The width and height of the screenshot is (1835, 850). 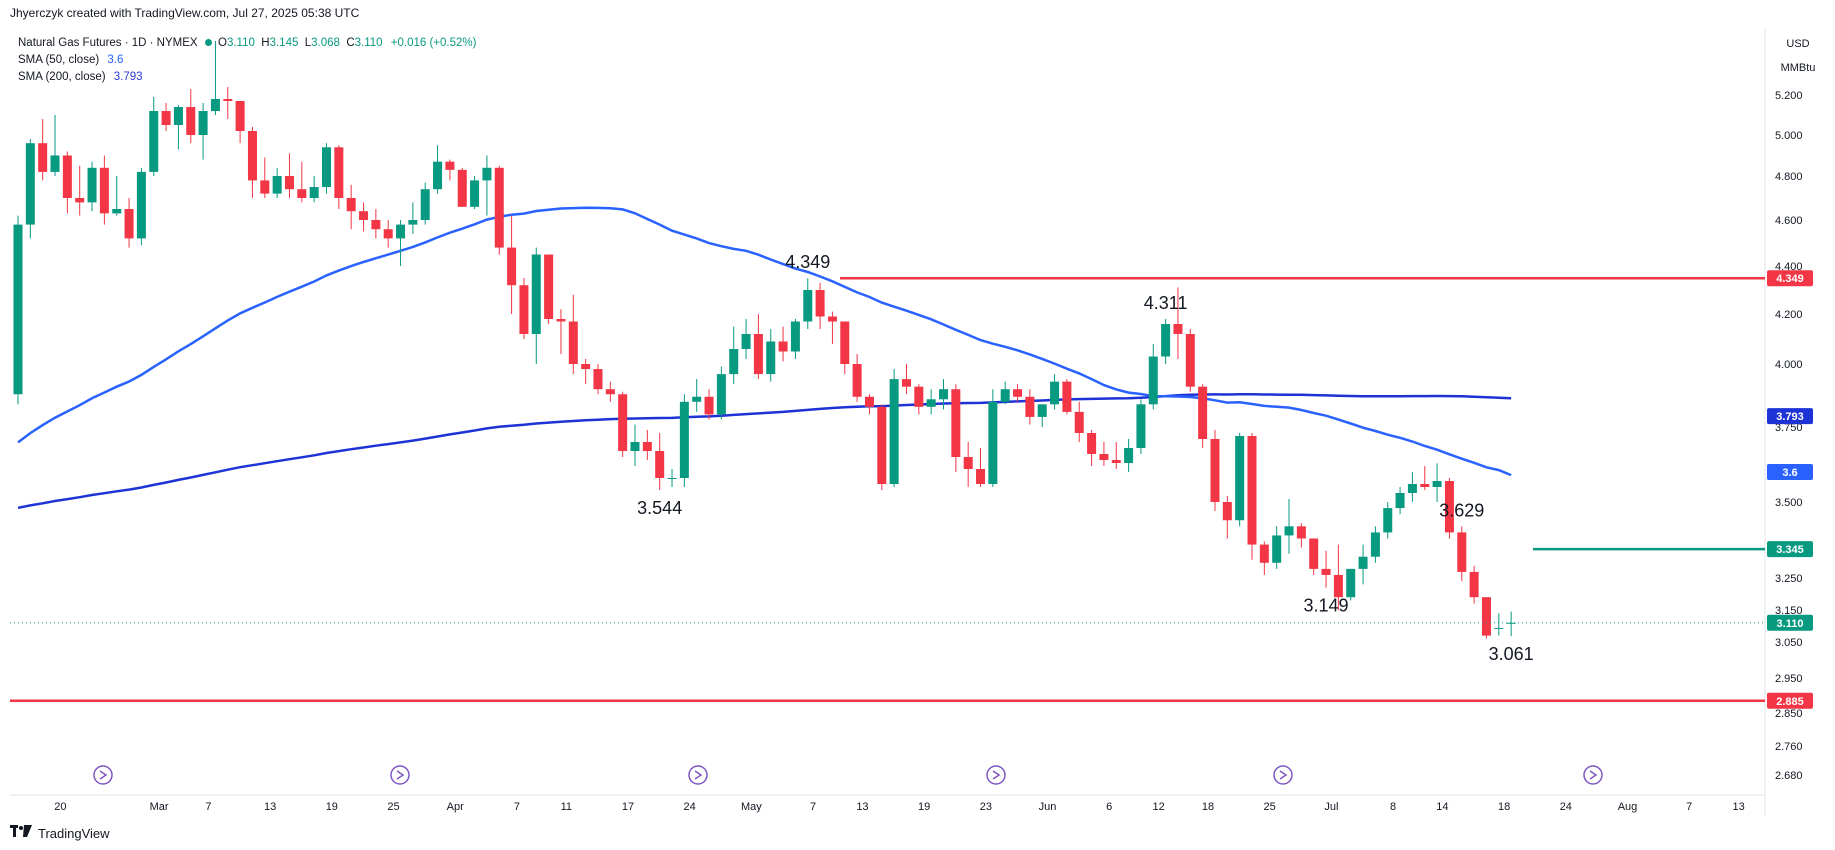 What do you see at coordinates (247, 60) in the screenshot?
I see `legend-sma50-row: SMA (50, close) 3.6` at bounding box center [247, 60].